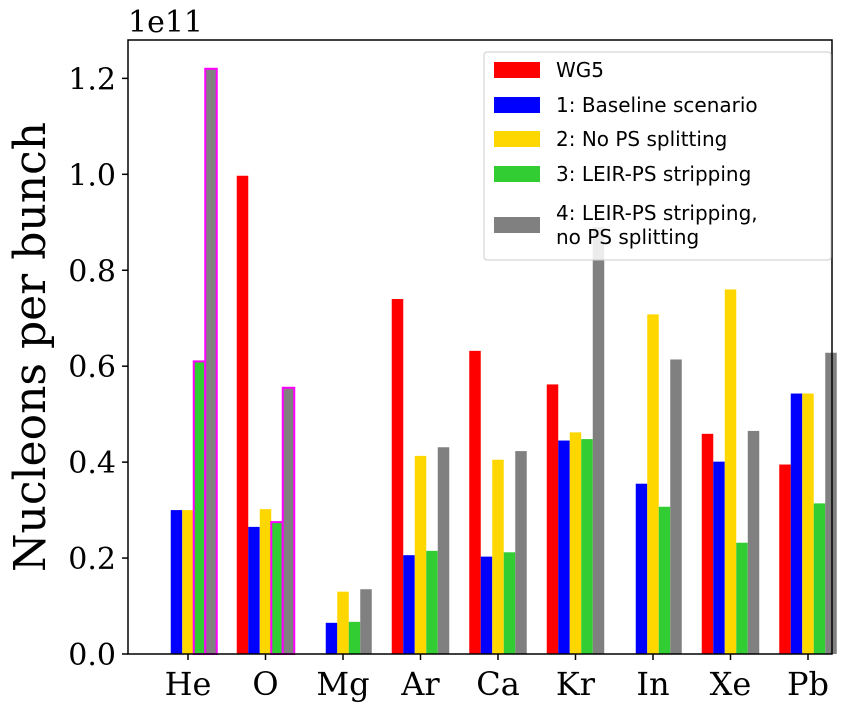 The height and width of the screenshot is (706, 867). What do you see at coordinates (92, 367) in the screenshot?
I see `y-tick-label: 0.6` at bounding box center [92, 367].